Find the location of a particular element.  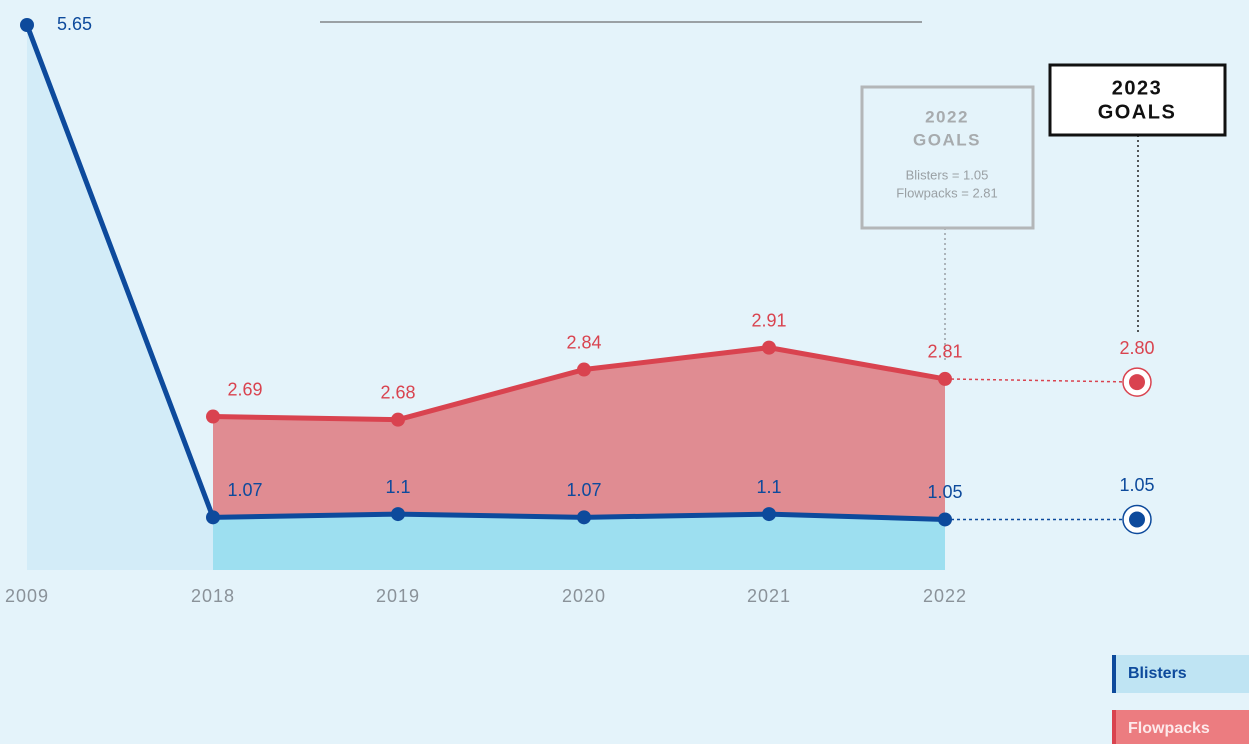

data-label: 2.81 is located at coordinates (944, 352).